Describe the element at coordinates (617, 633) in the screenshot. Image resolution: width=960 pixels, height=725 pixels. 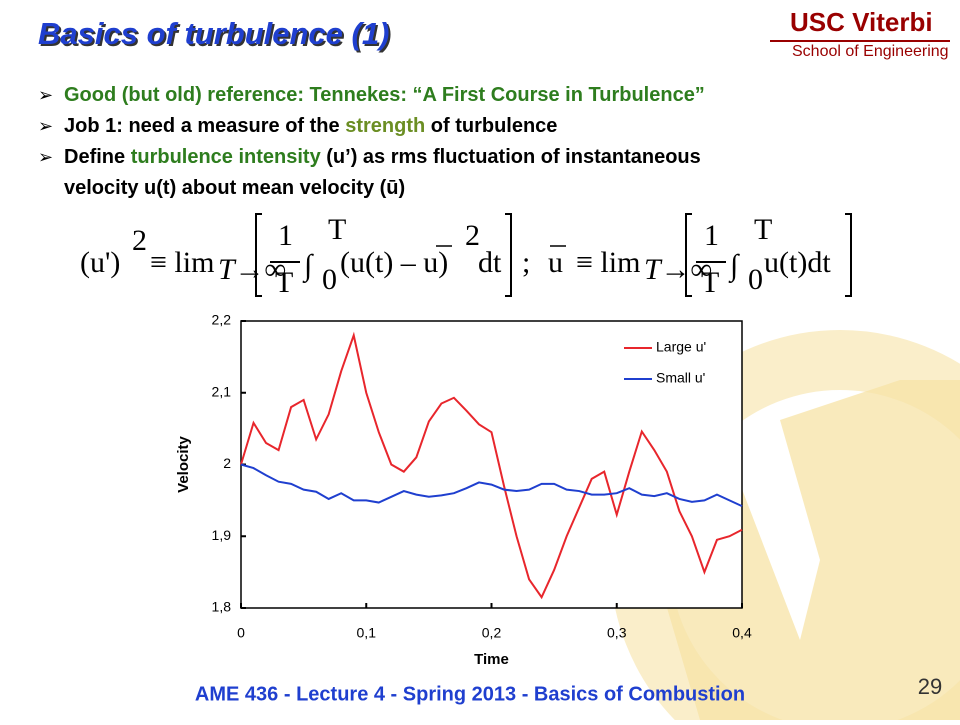
I see `x-tick-label: 0,3` at that location.